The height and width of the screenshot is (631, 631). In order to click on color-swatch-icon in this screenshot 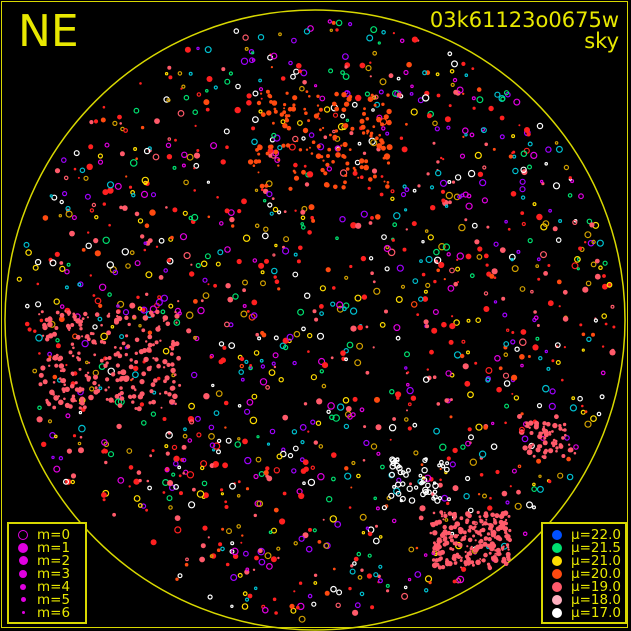, I will do `click(557, 599)`.